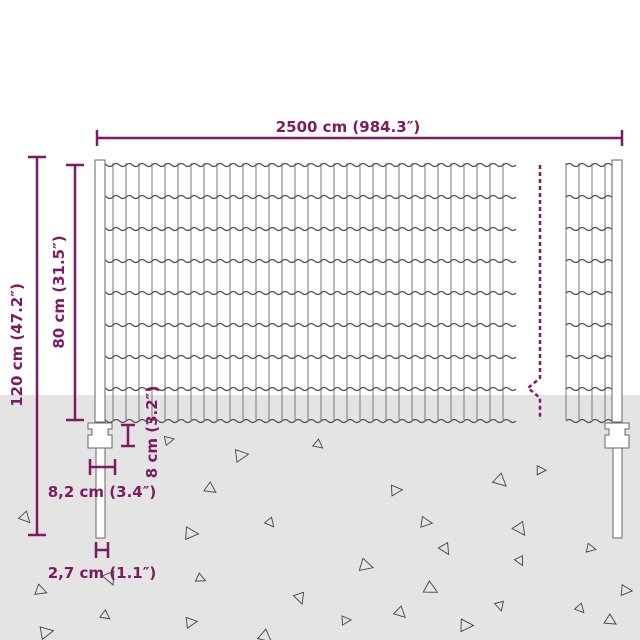 Image resolution: width=640 pixels, height=640 pixels. Describe the element at coordinates (59, 291) in the screenshot. I see `mesh-height-label: 80 cm (31.5″)` at that location.